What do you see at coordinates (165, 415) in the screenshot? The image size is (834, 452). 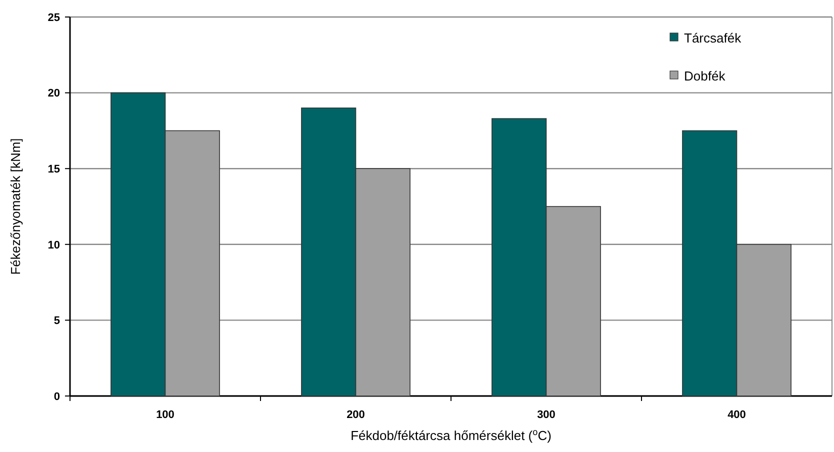 I see `x-tick-label: 100` at bounding box center [165, 415].